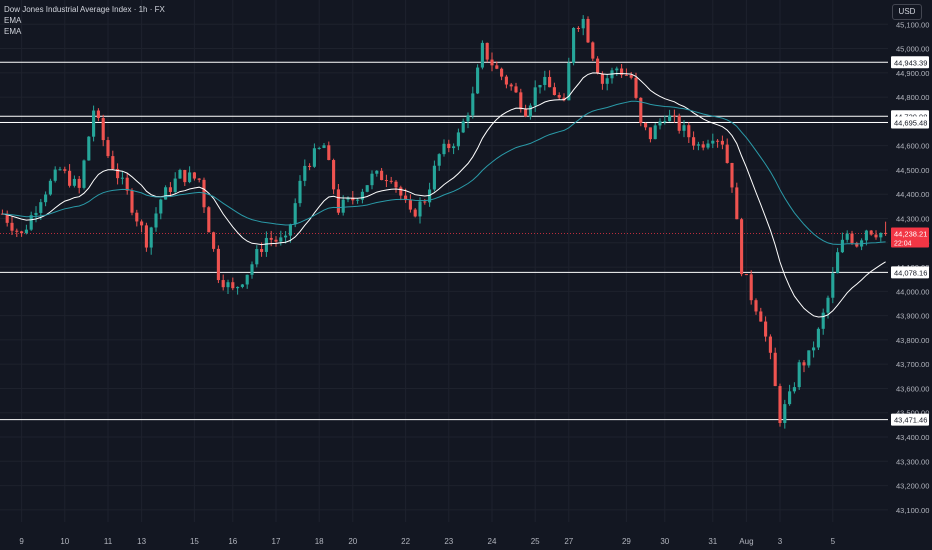  I want to click on x-tick-label: 22, so click(405, 541).